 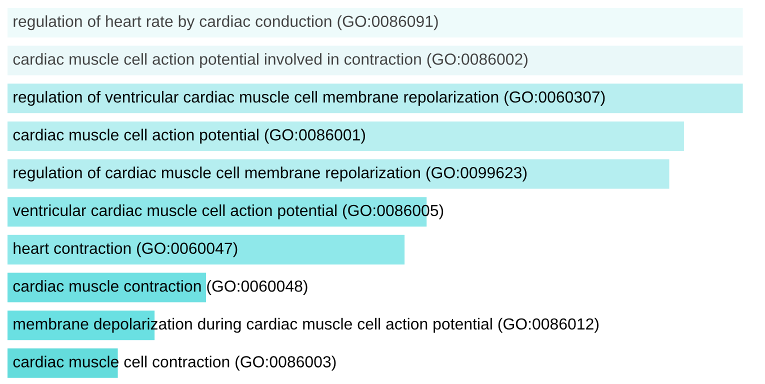 What do you see at coordinates (228, 212) in the screenshot?
I see `y-tick-label: ventricular cardiac muscle cell action potential (GO:0086005)` at bounding box center [228, 212].